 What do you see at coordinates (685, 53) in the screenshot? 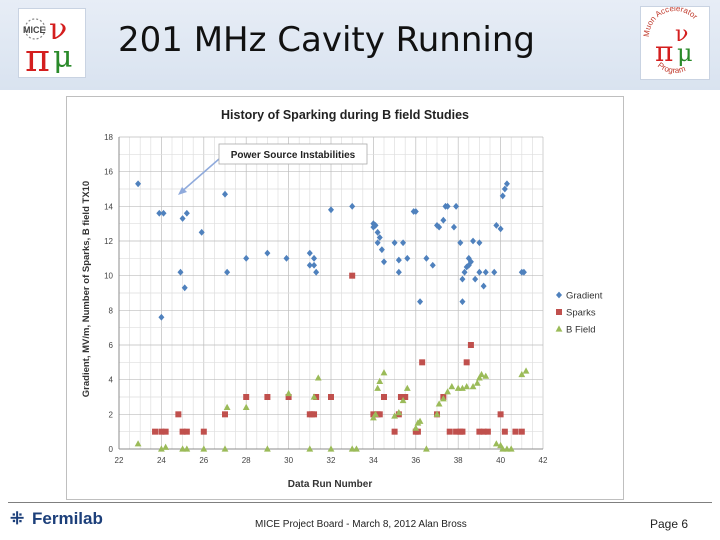
I see `svg-text: μ` at bounding box center [685, 53].